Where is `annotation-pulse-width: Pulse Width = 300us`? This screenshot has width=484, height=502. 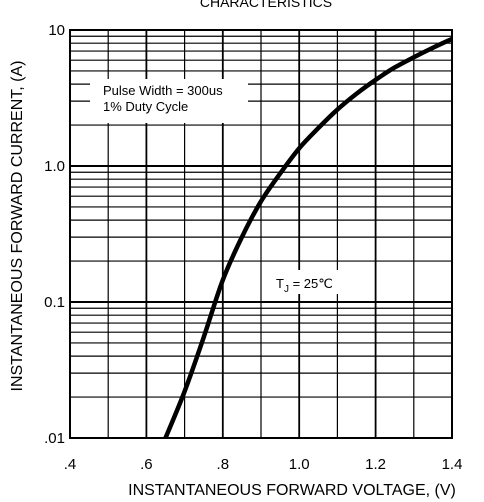 annotation-pulse-width: Pulse Width = 300us is located at coordinates (163, 90).